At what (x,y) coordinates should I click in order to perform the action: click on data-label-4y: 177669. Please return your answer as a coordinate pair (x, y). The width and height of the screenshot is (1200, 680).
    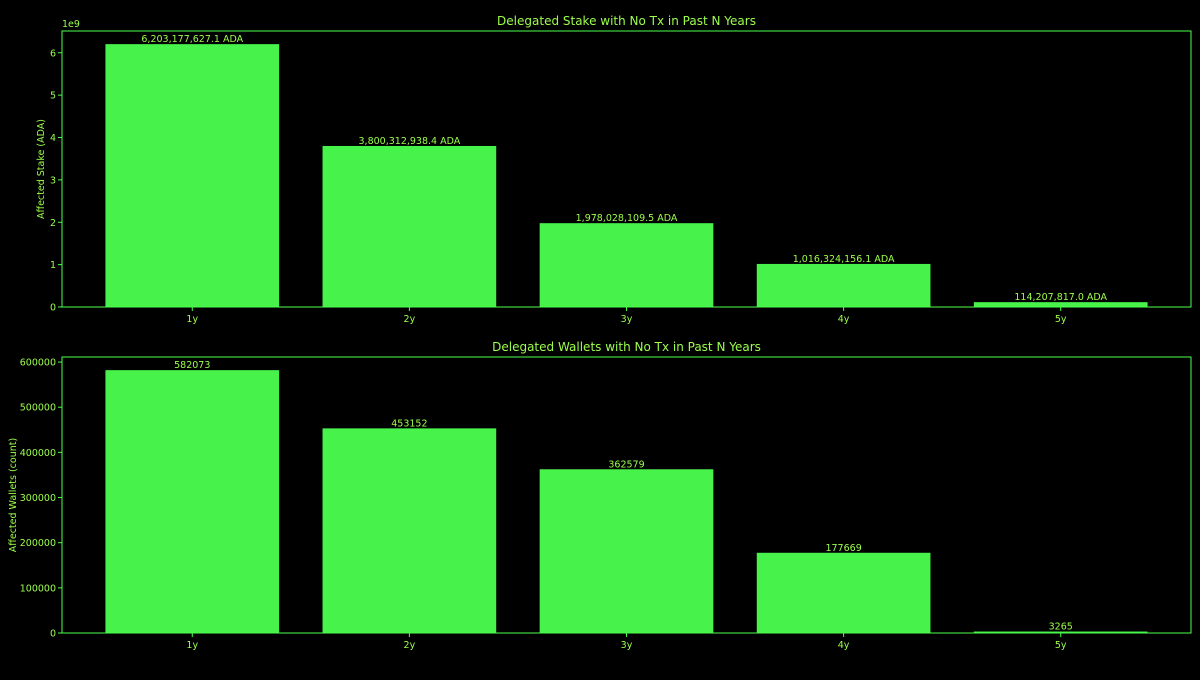
    Looking at the image, I should click on (843, 548).